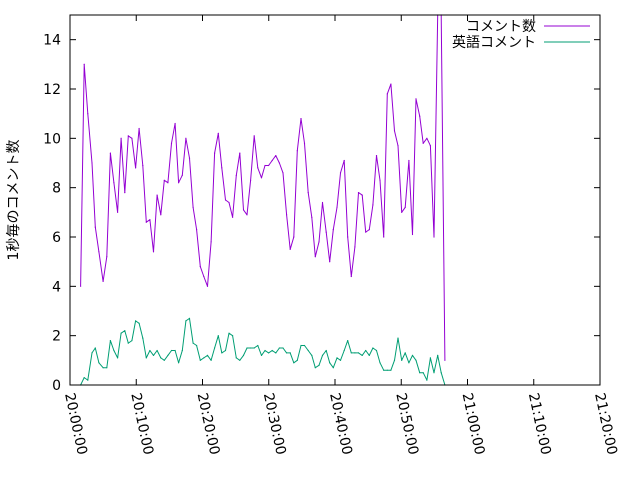 This screenshot has height=480, width=640. I want to click on x-tick-label: 20:20:00, so click(208, 424).